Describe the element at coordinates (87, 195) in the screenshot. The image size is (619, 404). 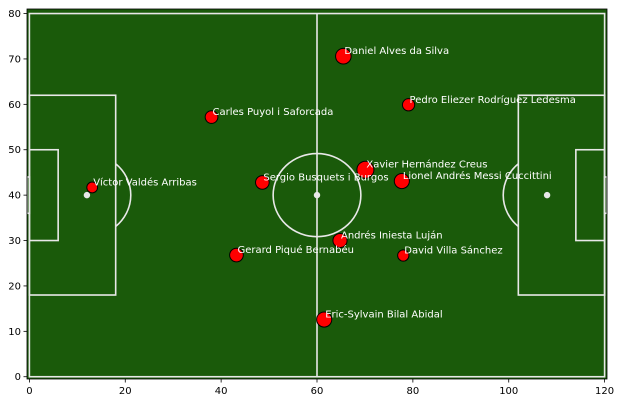
I see `left-penalty-spot` at that location.